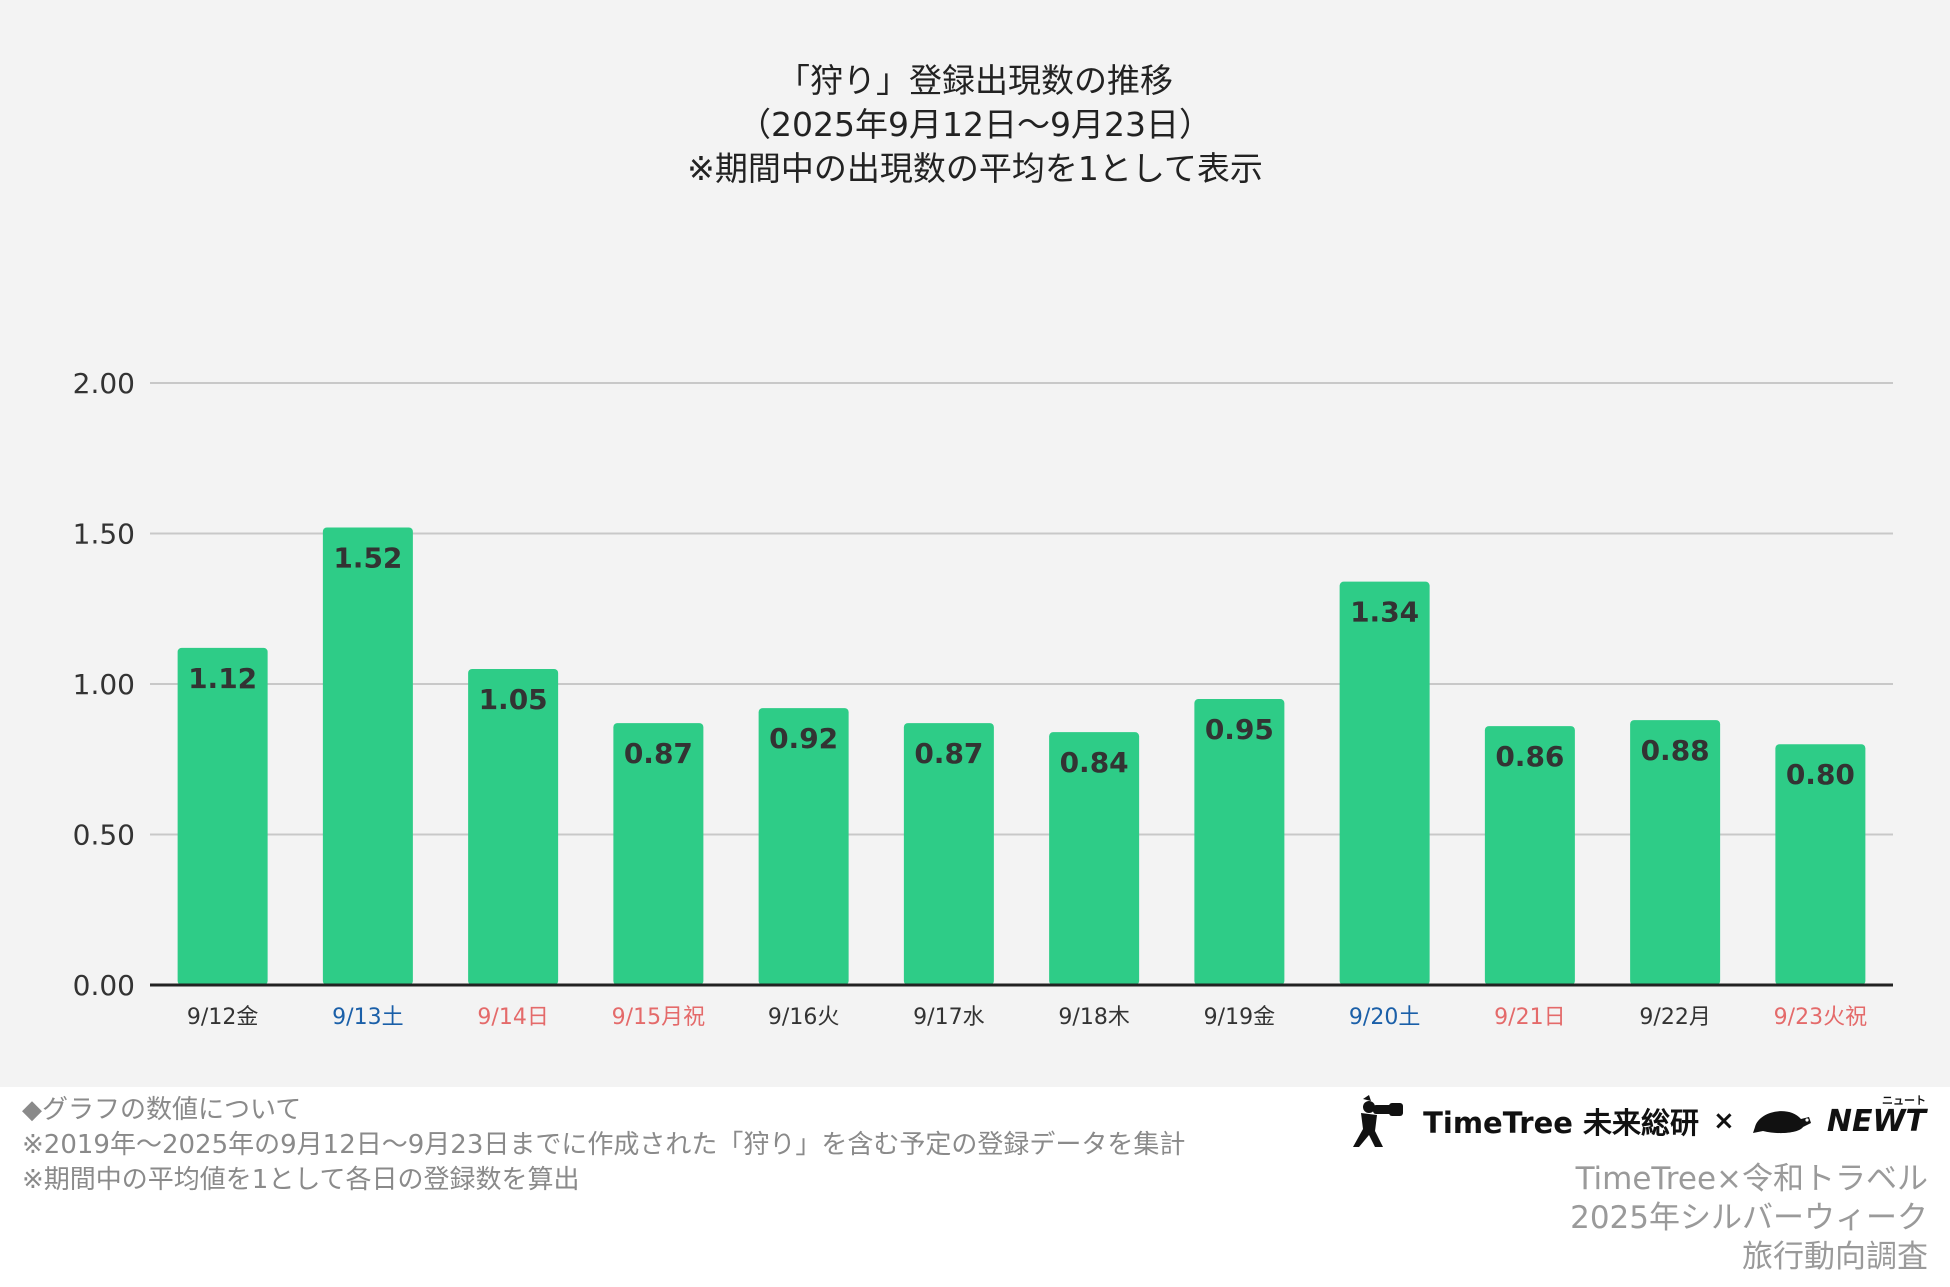 The width and height of the screenshot is (1950, 1287). I want to click on binoculars-person-icon, so click(1378, 1121).